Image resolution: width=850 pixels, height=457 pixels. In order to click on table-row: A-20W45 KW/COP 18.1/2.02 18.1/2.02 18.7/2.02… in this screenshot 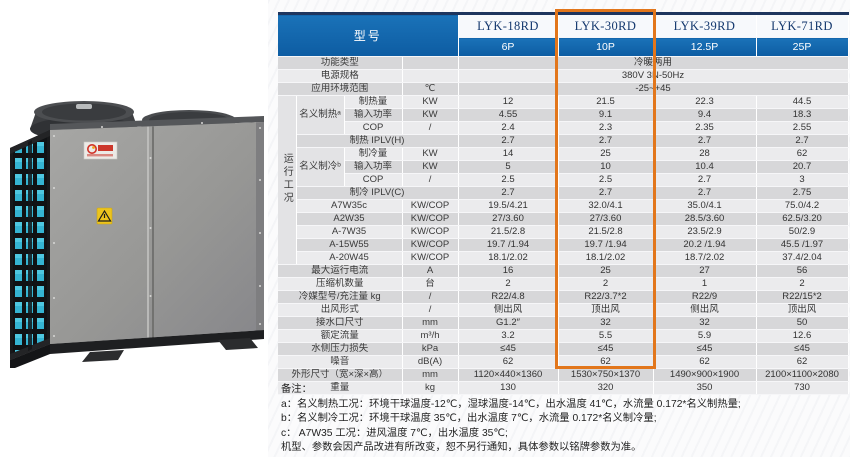, I will do `click(563, 258)`.